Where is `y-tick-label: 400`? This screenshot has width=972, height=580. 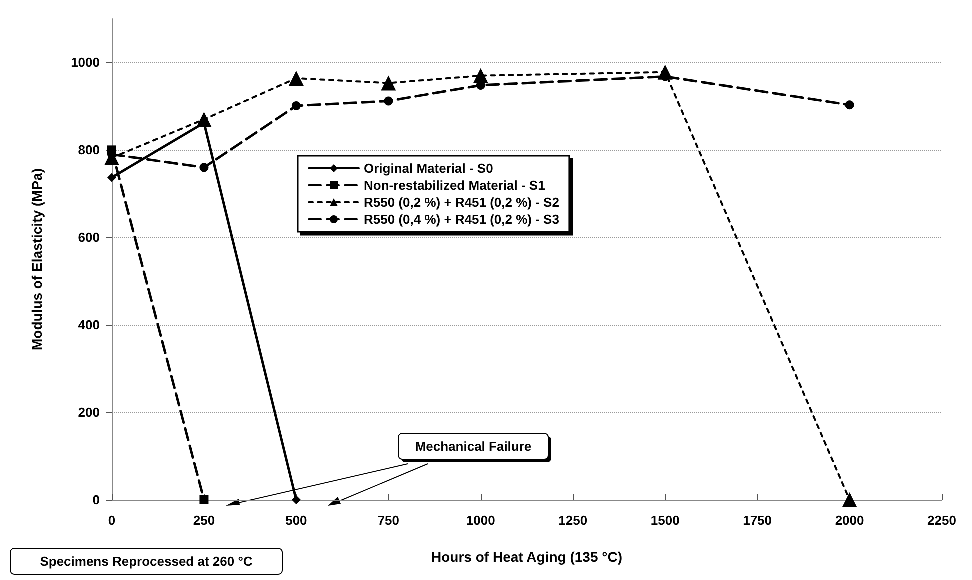
y-tick-label: 400 is located at coordinates (89, 325).